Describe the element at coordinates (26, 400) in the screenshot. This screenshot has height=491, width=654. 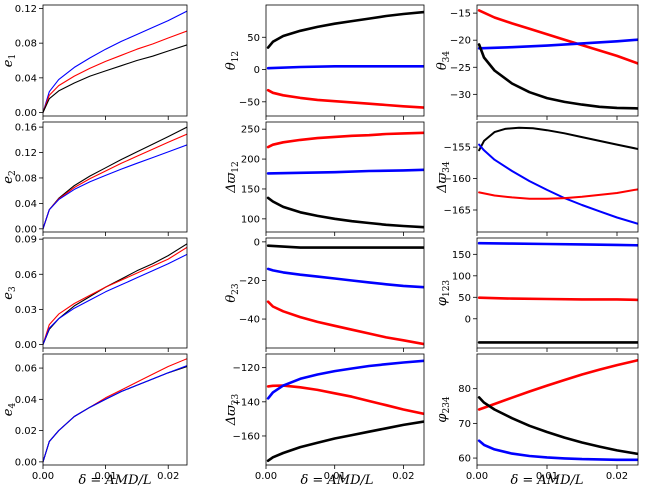
I see `y-tick-label-e4-2: 0.04` at that location.